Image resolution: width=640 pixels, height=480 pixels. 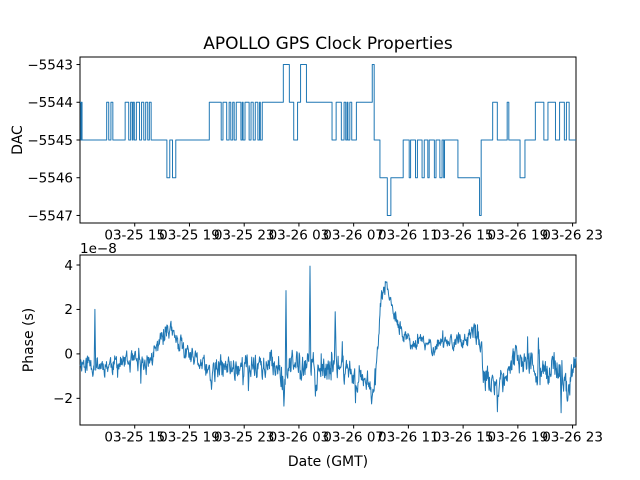 What do you see at coordinates (98, 249) in the screenshot?
I see `phase-offset-text: 1e−8` at bounding box center [98, 249].